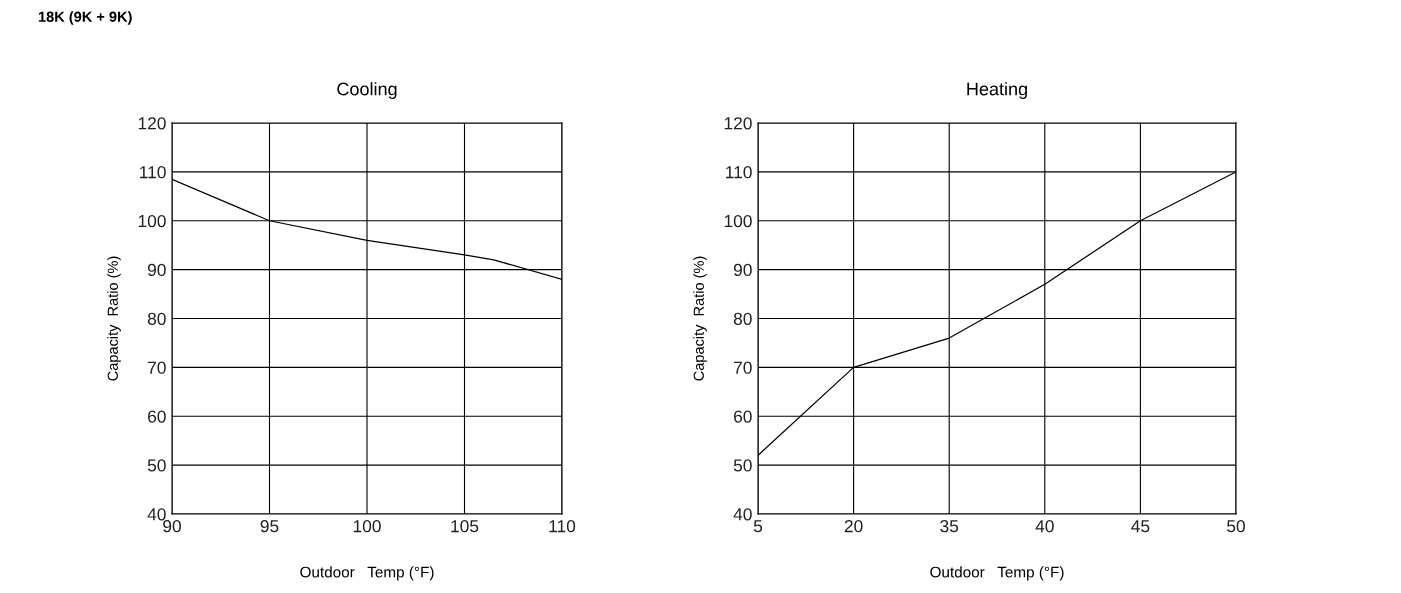 Image resolution: width=1401 pixels, height=593 pixels. What do you see at coordinates (1044, 526) in the screenshot?
I see `x-tick-label: 40` at bounding box center [1044, 526].